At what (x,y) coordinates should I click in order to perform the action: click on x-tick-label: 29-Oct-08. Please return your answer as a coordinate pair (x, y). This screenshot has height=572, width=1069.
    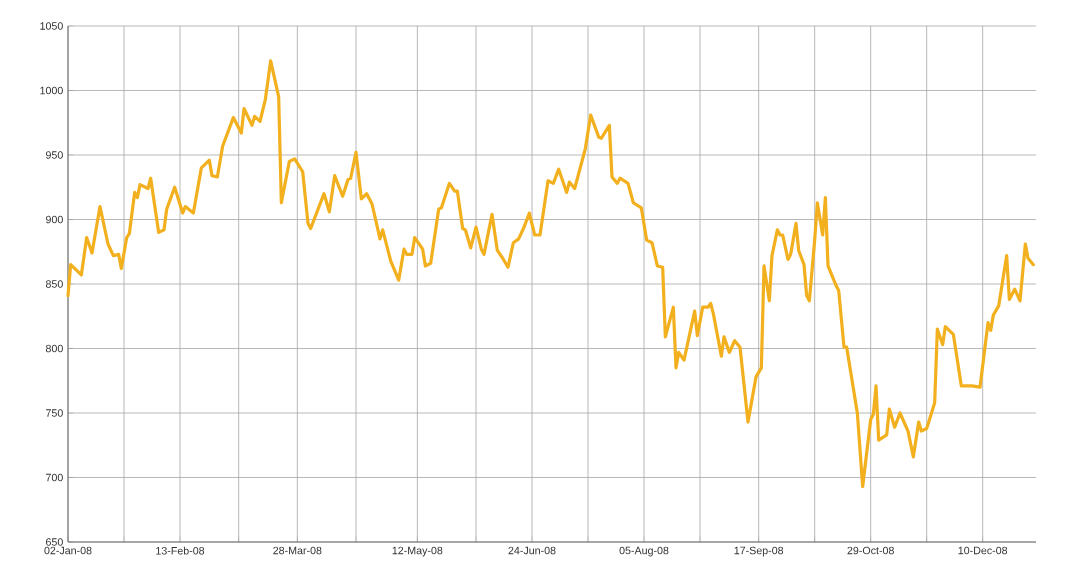
    Looking at the image, I should click on (870, 550).